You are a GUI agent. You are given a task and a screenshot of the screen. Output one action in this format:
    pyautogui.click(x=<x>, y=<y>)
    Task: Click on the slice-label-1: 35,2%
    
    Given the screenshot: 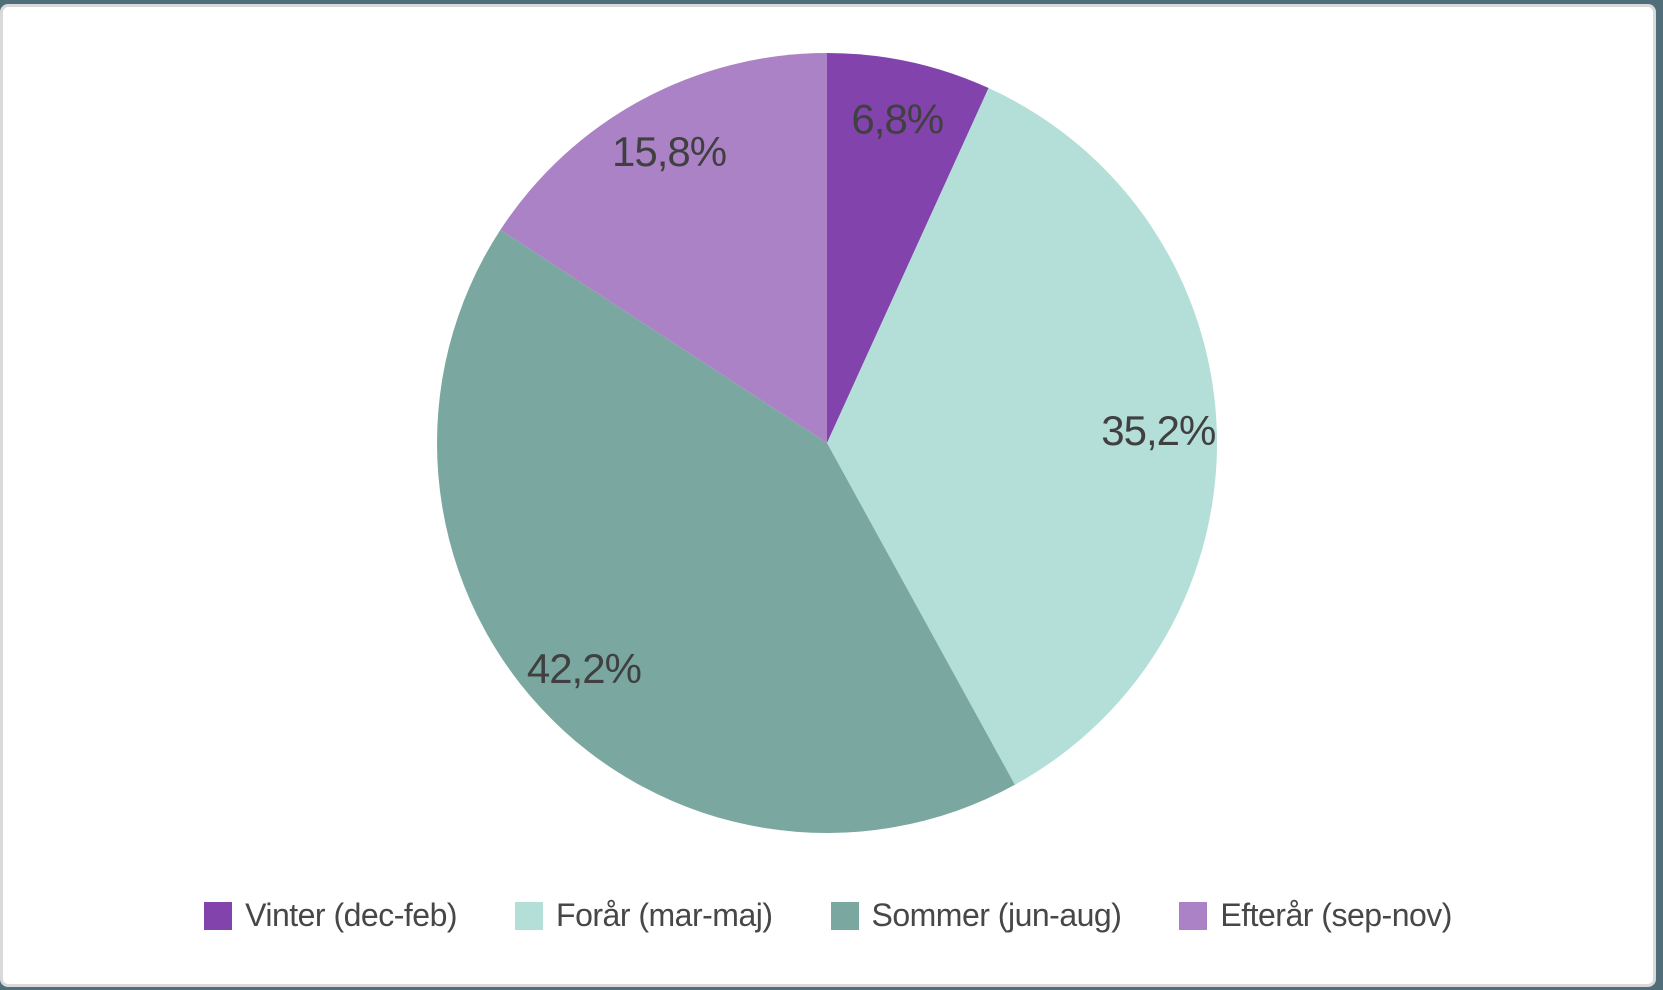 What is the action you would take?
    pyautogui.click(x=1158, y=430)
    